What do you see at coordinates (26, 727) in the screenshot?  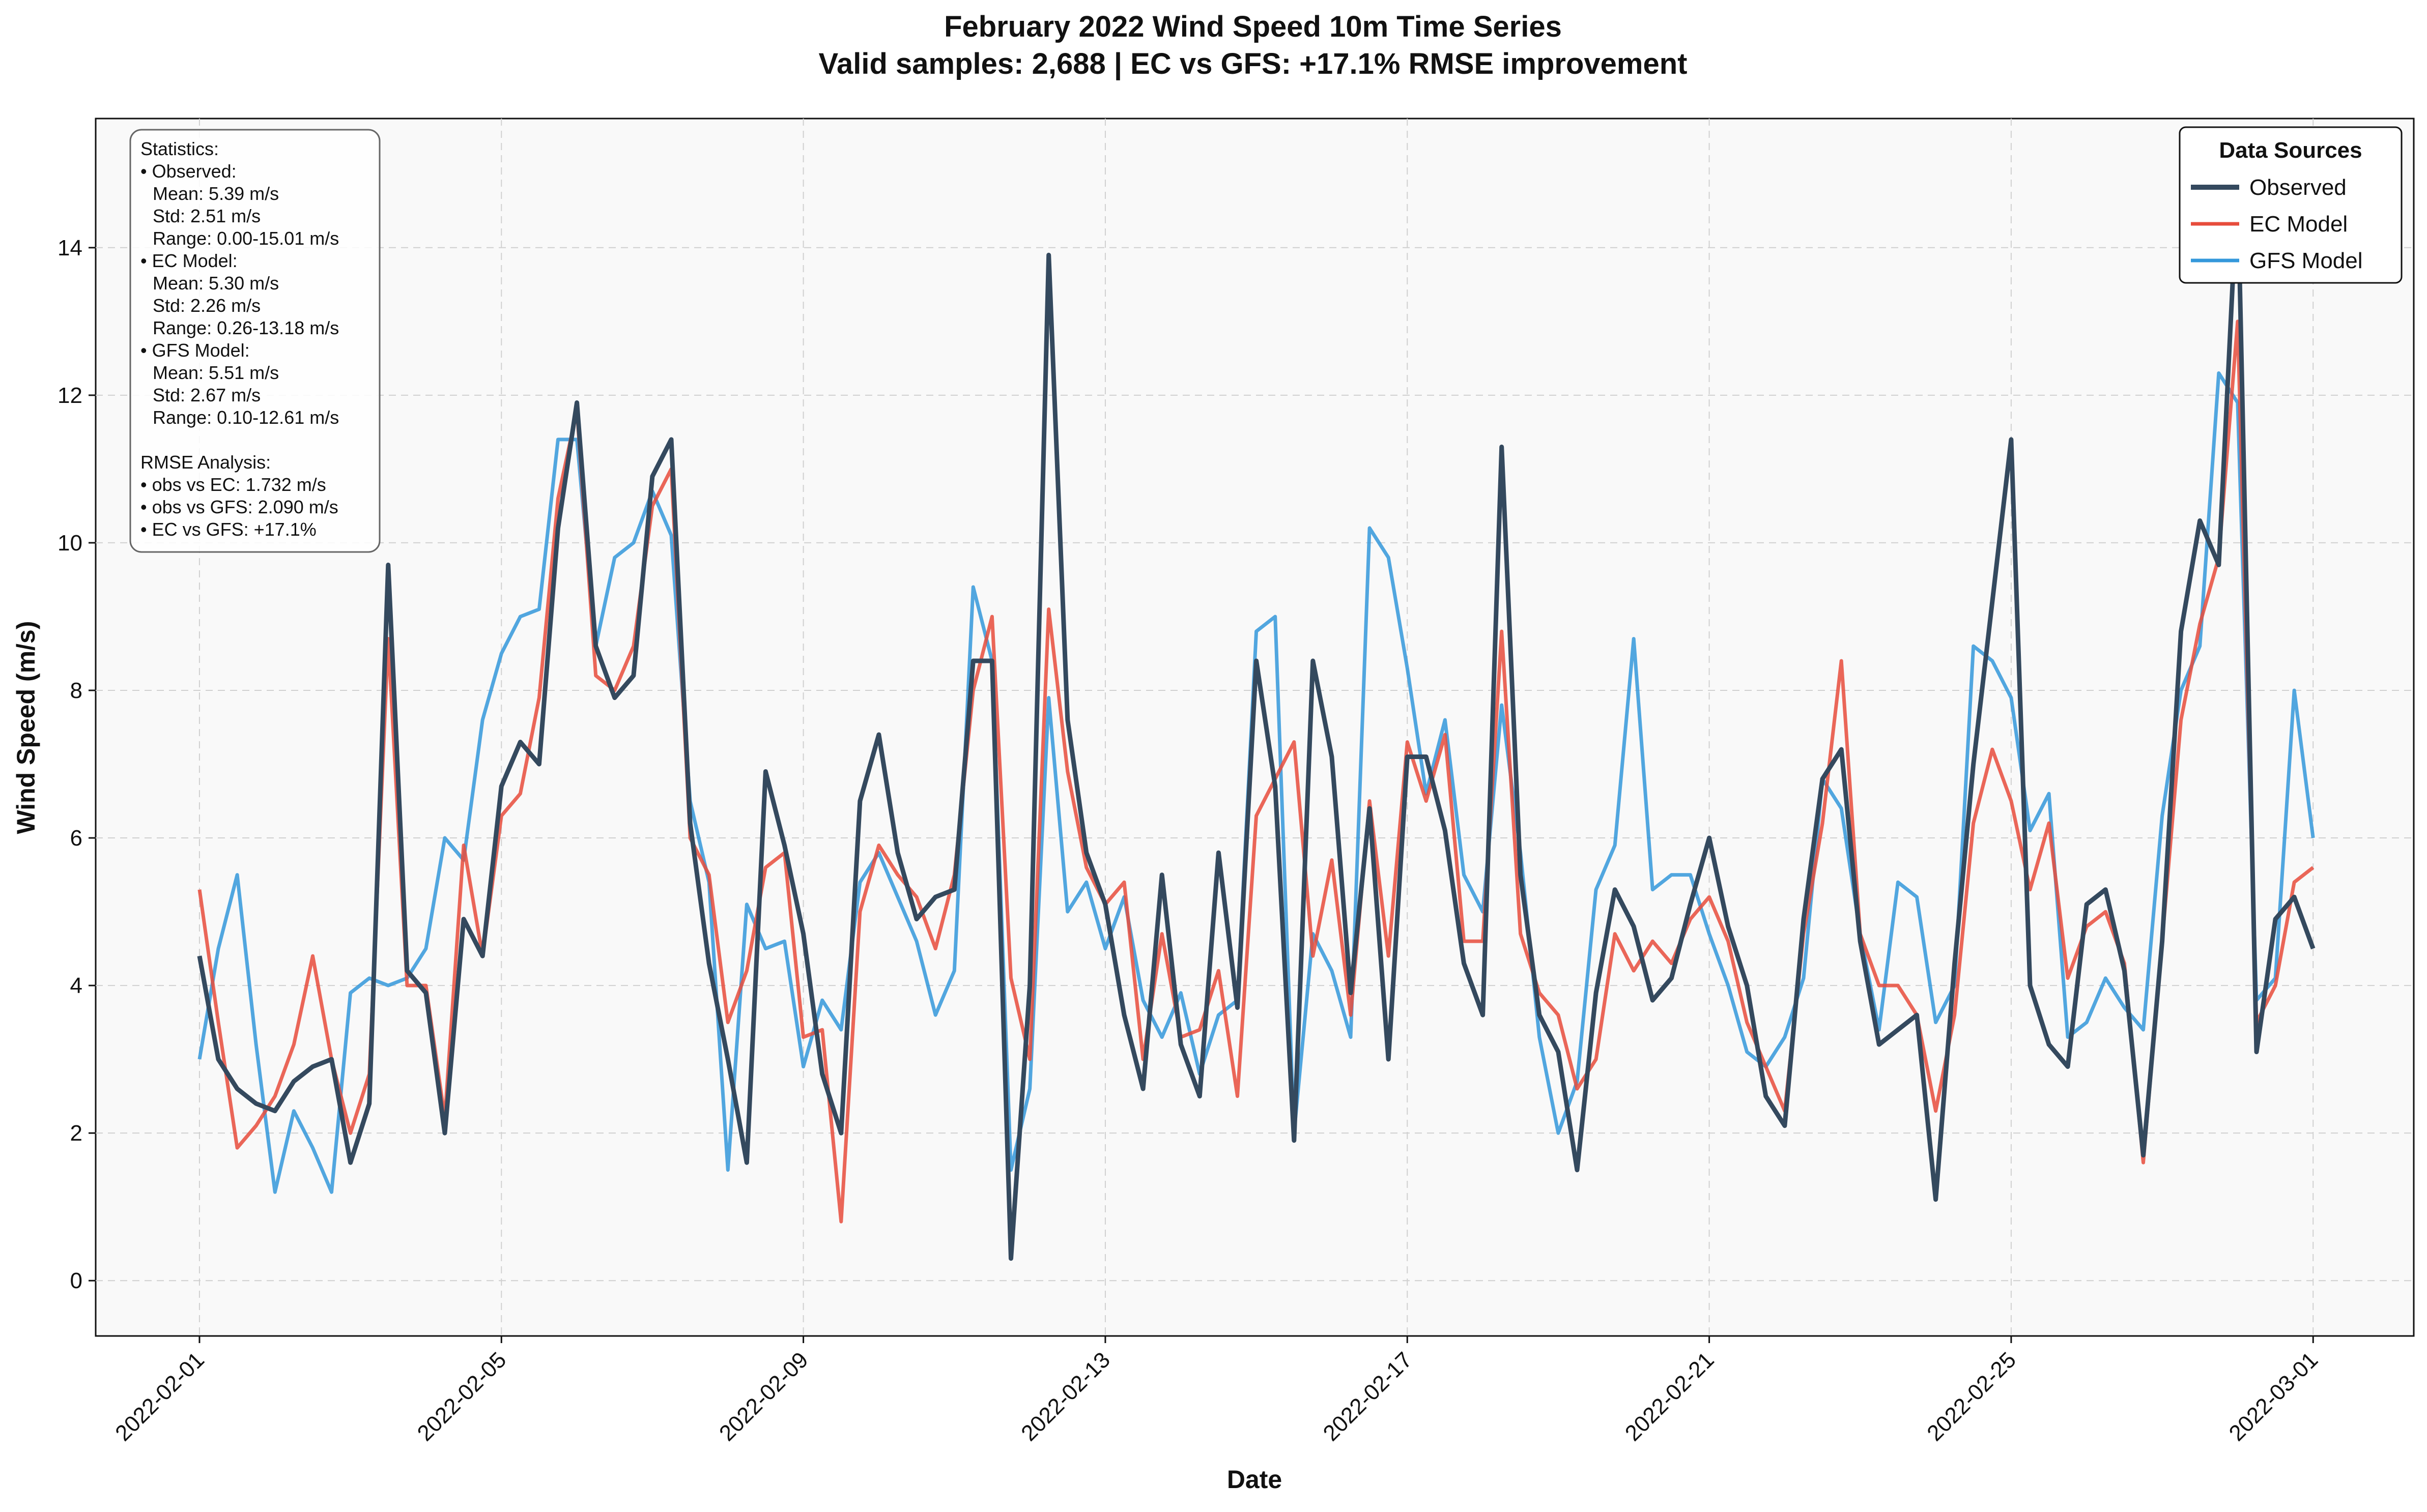 I see `y-axis-label: Wind Speed (m/s)` at bounding box center [26, 727].